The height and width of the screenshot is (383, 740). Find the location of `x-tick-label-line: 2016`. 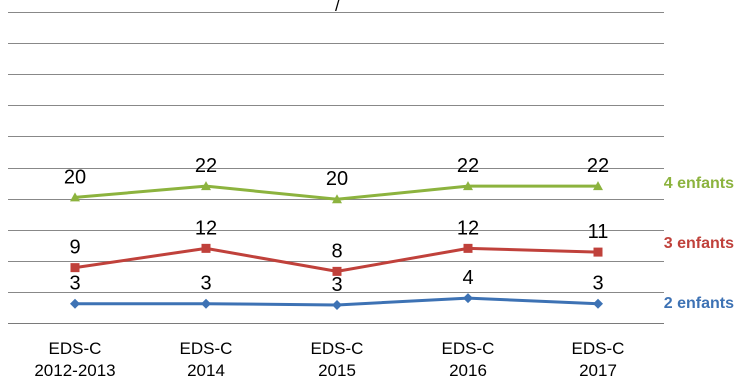

x-tick-label-line: 2016 is located at coordinates (468, 370).